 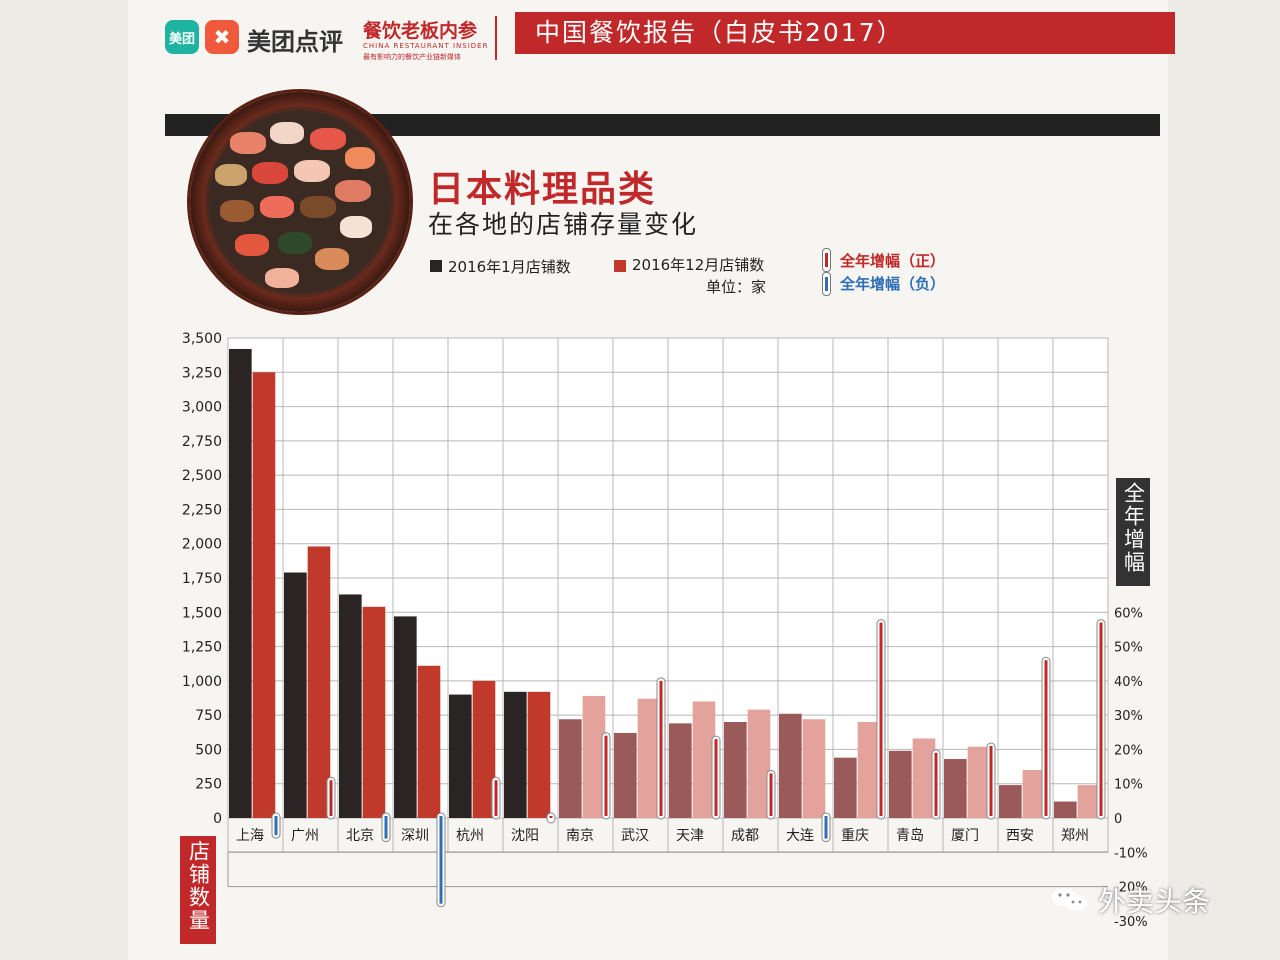 I want to click on thermometer-negative-icon, so click(x=826, y=284).